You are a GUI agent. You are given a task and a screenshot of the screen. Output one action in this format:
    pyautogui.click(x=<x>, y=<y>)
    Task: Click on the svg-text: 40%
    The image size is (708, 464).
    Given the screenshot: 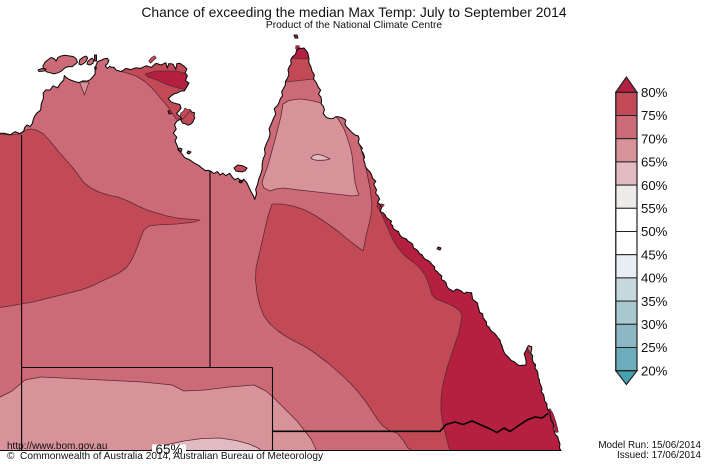 What is the action you would take?
    pyautogui.click(x=654, y=278)
    